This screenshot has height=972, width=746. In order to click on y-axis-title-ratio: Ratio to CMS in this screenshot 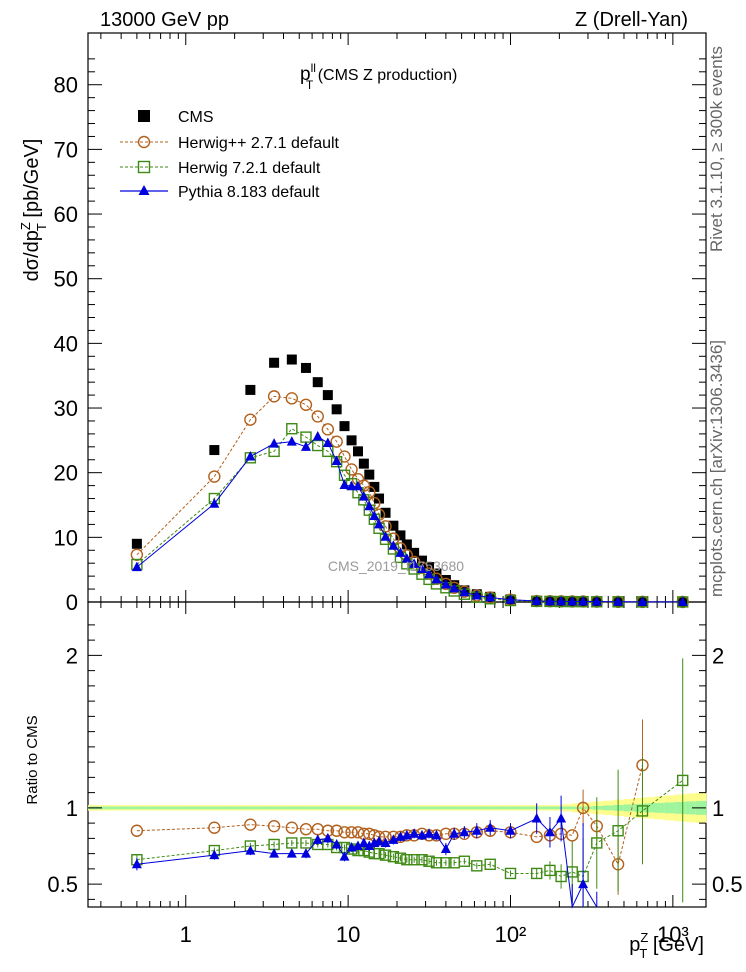, I will do `click(32, 759)`.